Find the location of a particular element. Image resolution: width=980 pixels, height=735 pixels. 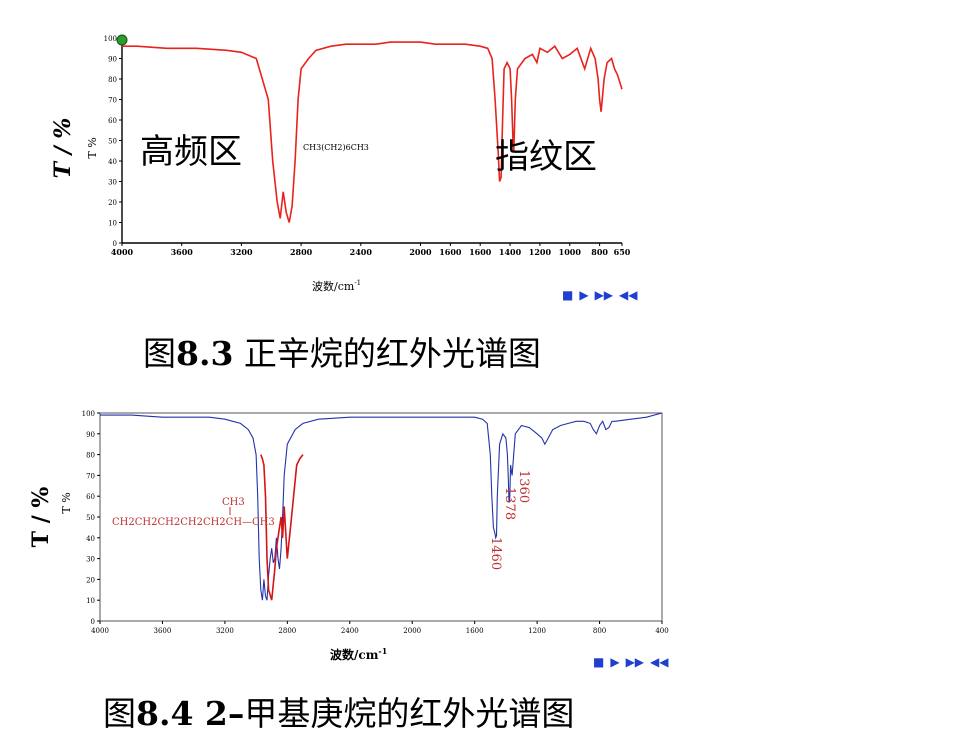

nav-controls-2: ■ ▶ ▶▶ ◀◀ is located at coordinates (631, 662).